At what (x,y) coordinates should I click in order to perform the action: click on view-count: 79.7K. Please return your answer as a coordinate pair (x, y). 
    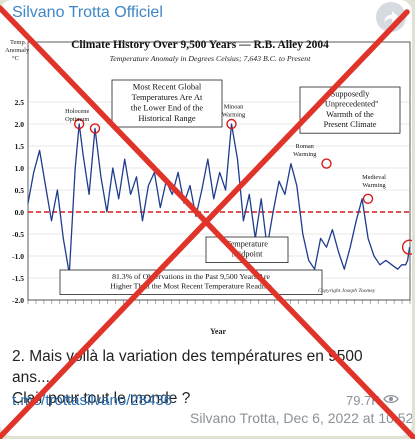
    Looking at the image, I should click on (363, 400).